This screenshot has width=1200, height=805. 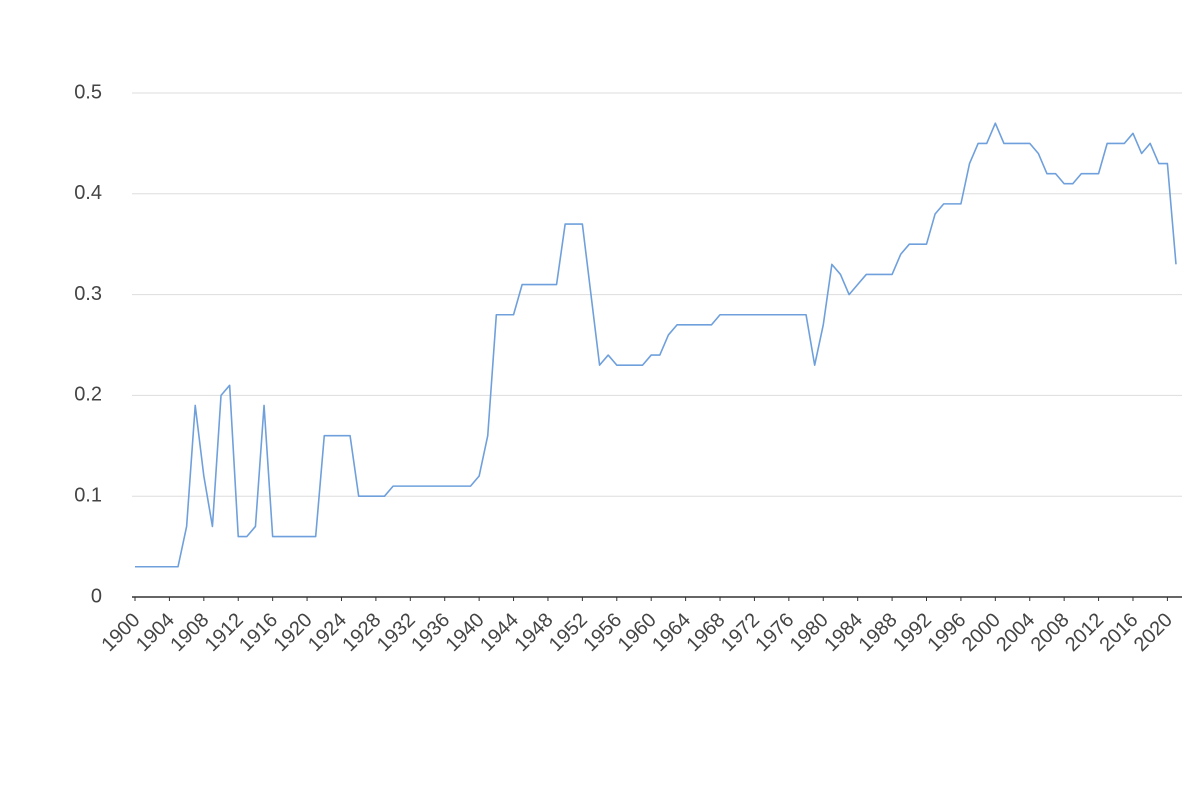 I want to click on x-tick-label: 1984, so click(x=843, y=632).